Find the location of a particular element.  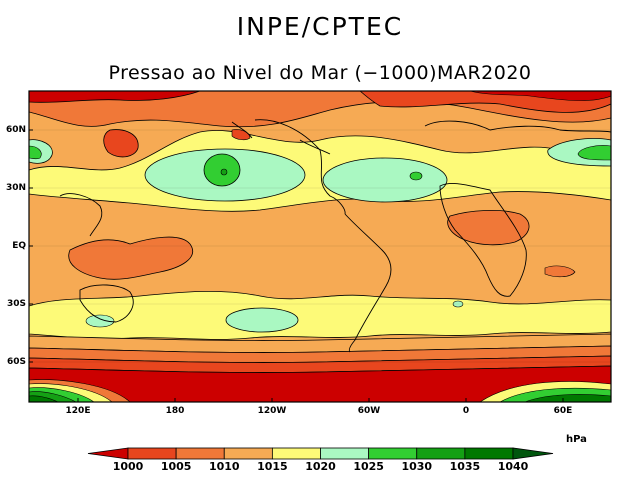

legend-level-label: 1010 is located at coordinates (224, 466).